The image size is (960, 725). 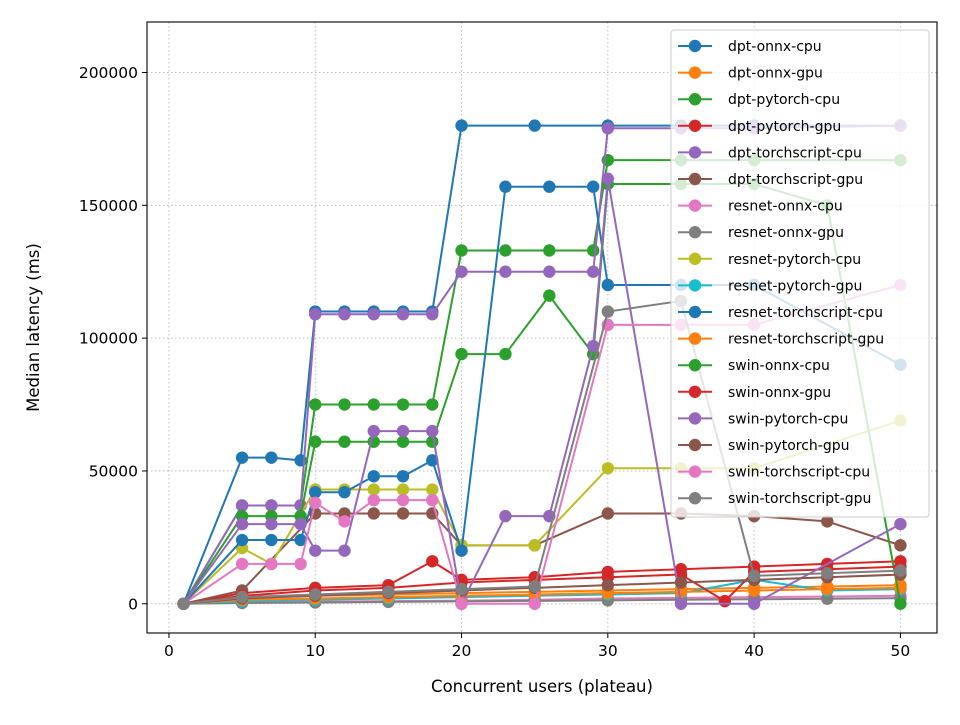 What do you see at coordinates (779, 393) in the screenshot?
I see `legend-label: swin-onnx-gpu` at bounding box center [779, 393].